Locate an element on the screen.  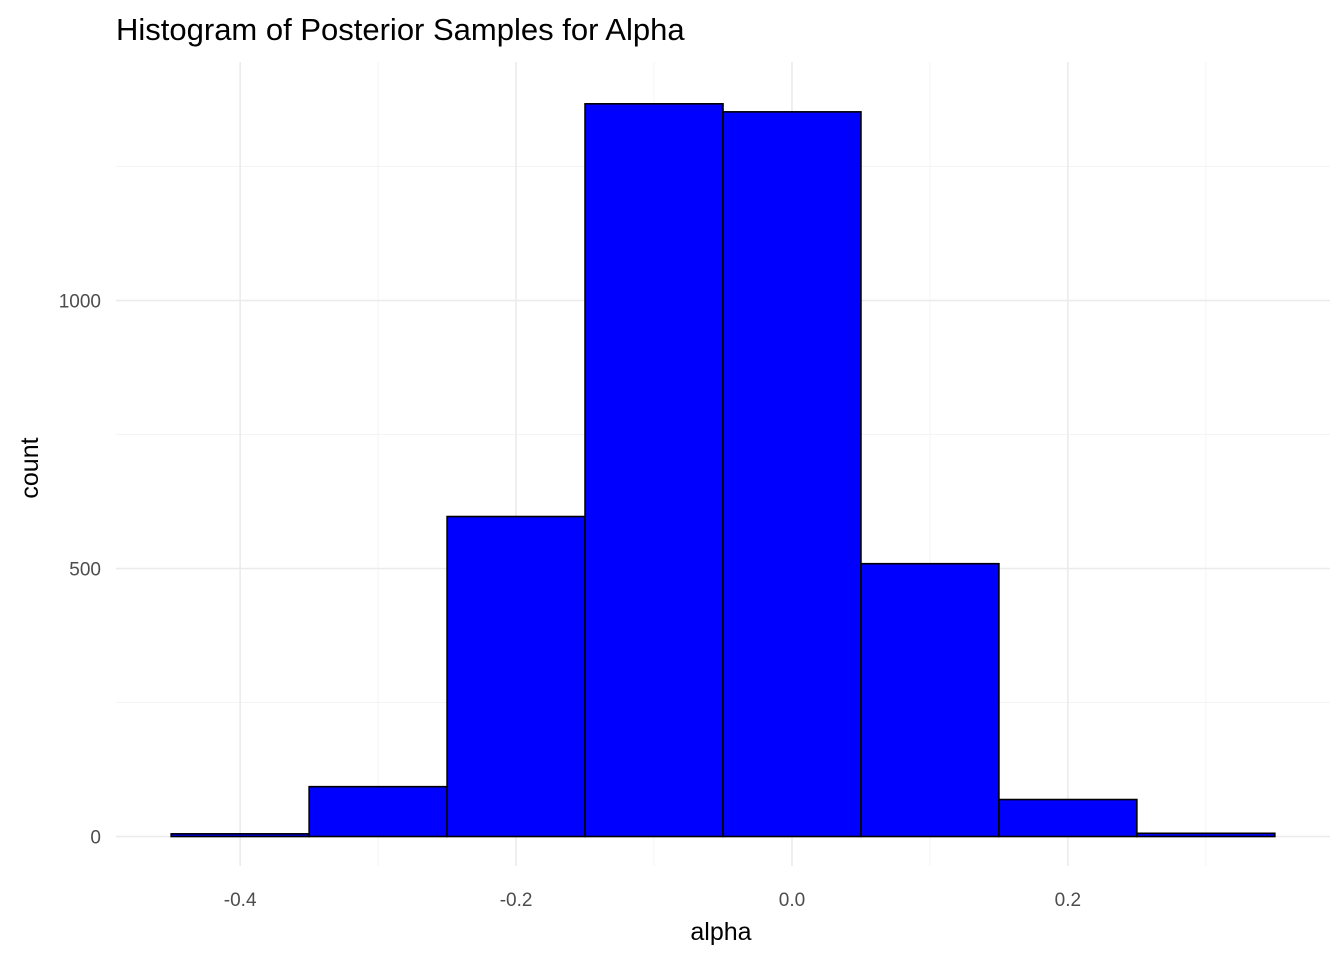
x-tick-label: 0.0 is located at coordinates (792, 900).